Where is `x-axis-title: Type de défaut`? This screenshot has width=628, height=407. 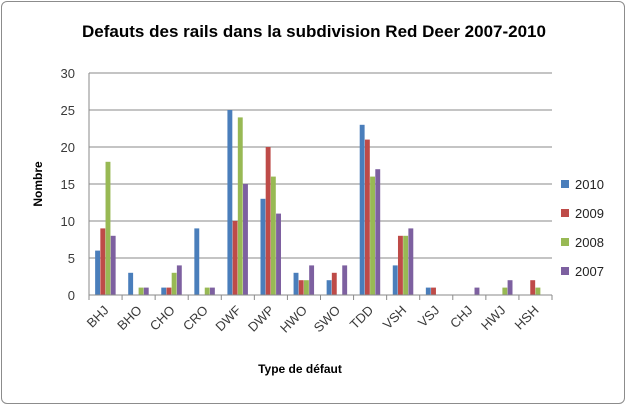
x-axis-title: Type de défaut is located at coordinates (300, 369).